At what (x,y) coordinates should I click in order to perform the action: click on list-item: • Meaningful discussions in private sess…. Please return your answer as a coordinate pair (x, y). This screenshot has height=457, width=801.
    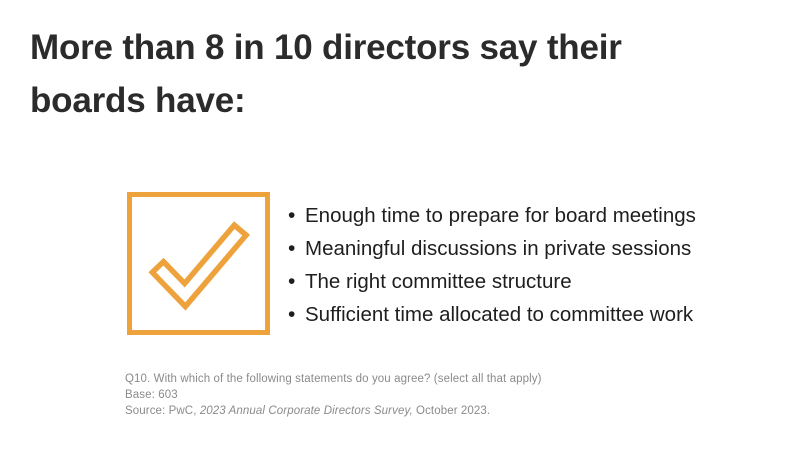
    Looking at the image, I should click on (492, 248).